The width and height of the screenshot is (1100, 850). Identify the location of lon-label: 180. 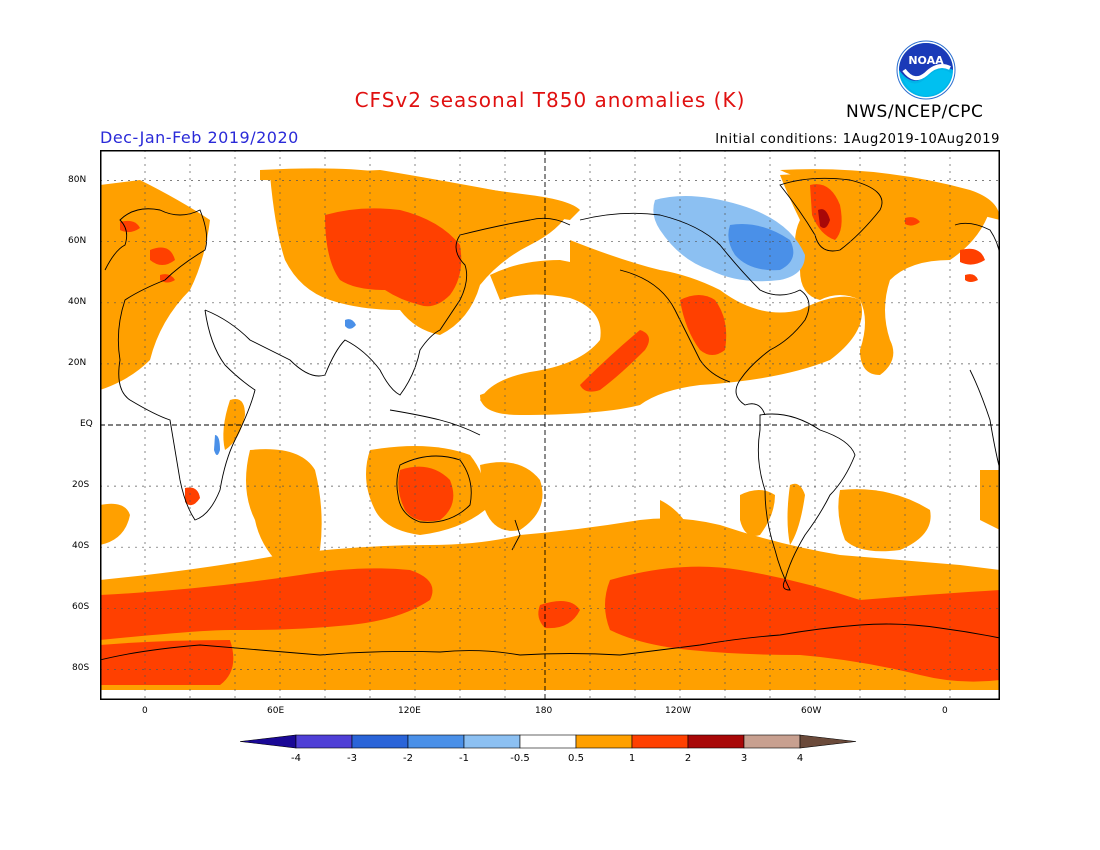
(544, 711).